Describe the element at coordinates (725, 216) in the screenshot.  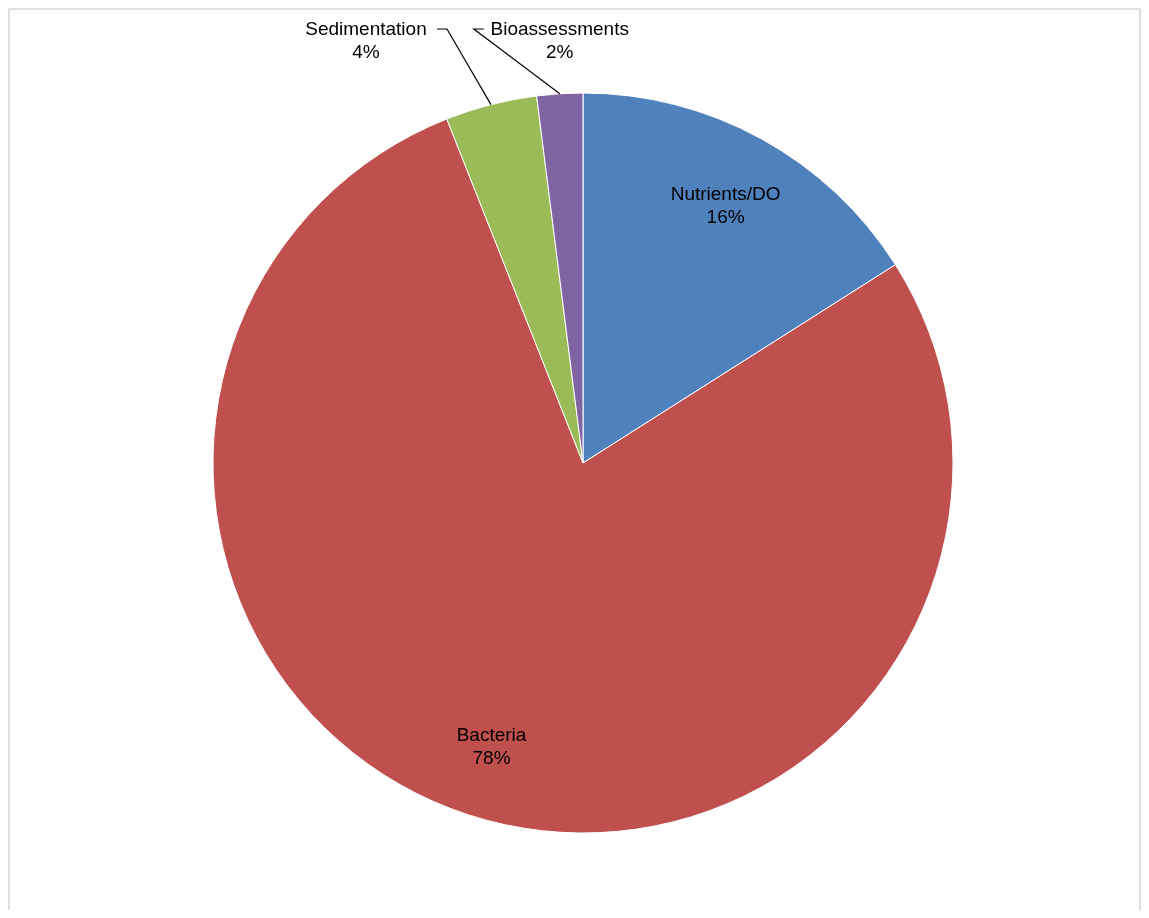
I see `data-label: 16%` at that location.